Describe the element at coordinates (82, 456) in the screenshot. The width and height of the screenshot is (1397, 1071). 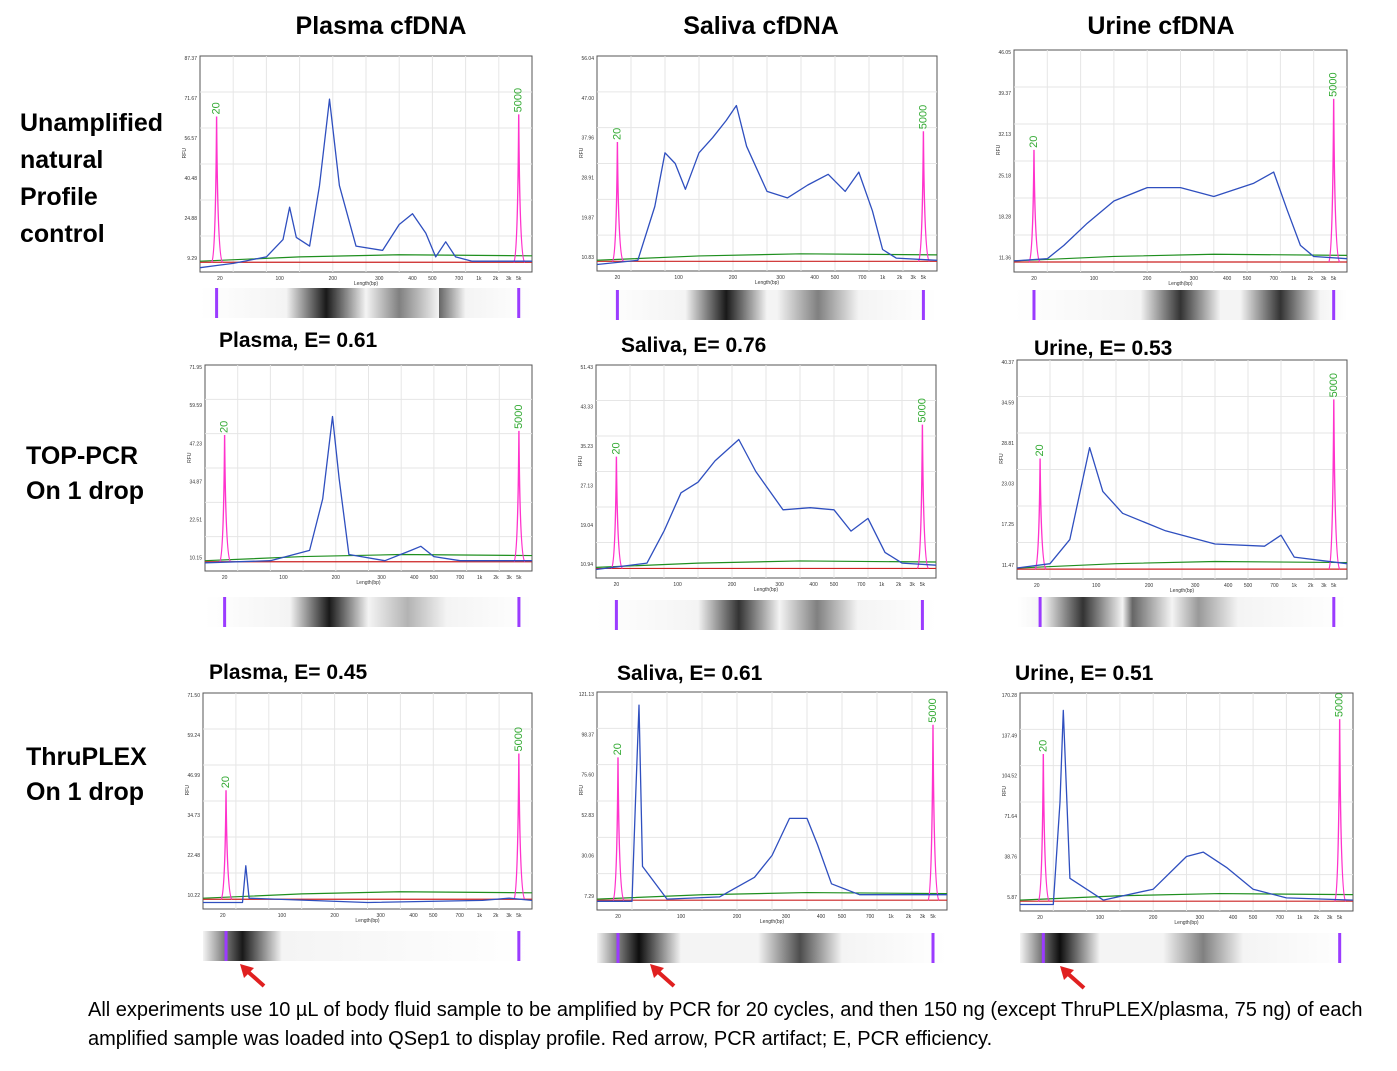
I see `row-label-line: TOP-PCR` at that location.